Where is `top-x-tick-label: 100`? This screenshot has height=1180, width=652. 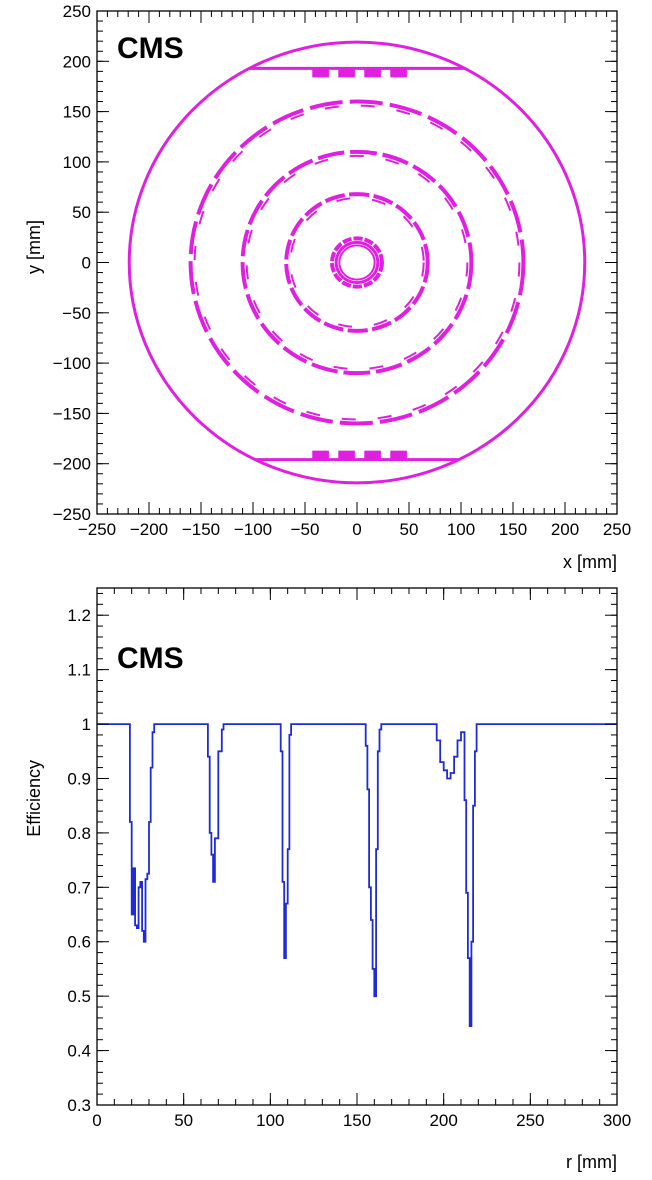
top-x-tick-label: 100 is located at coordinates (461, 529).